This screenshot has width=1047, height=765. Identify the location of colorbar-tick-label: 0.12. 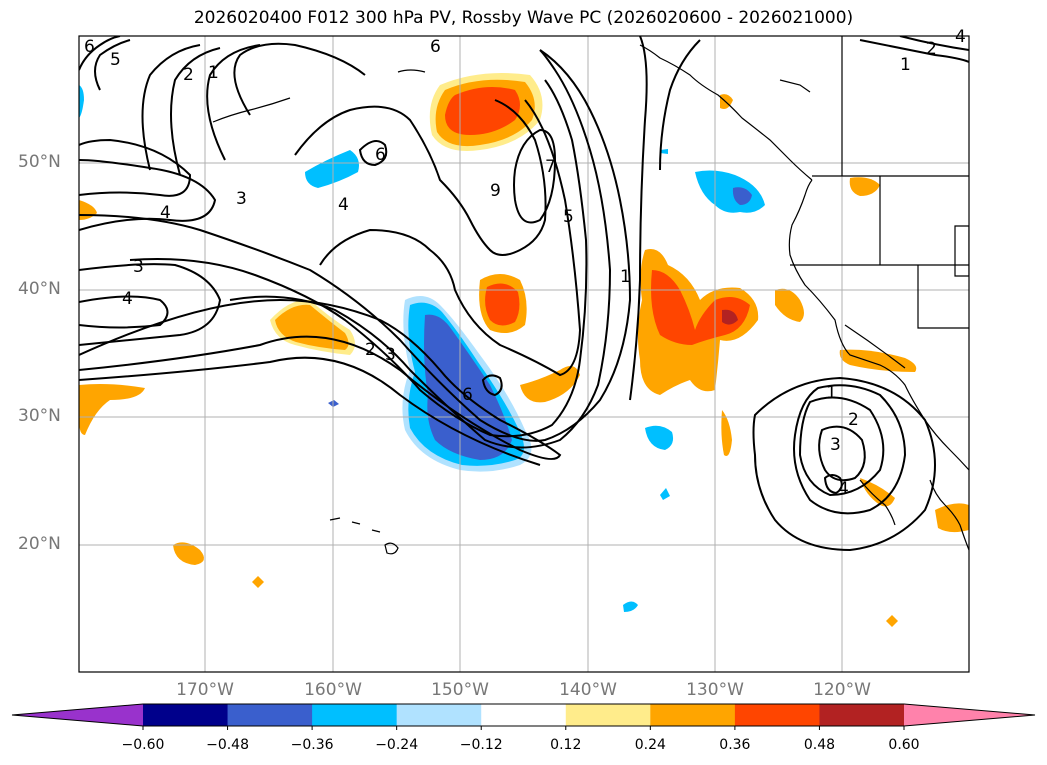
(566, 745).